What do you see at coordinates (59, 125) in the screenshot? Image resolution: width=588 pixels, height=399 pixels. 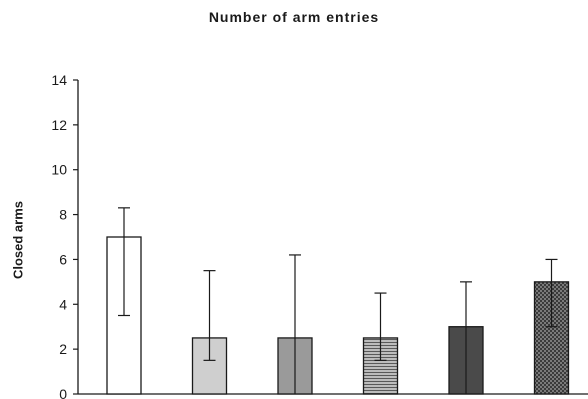 I see `y-tick-label: 12` at bounding box center [59, 125].